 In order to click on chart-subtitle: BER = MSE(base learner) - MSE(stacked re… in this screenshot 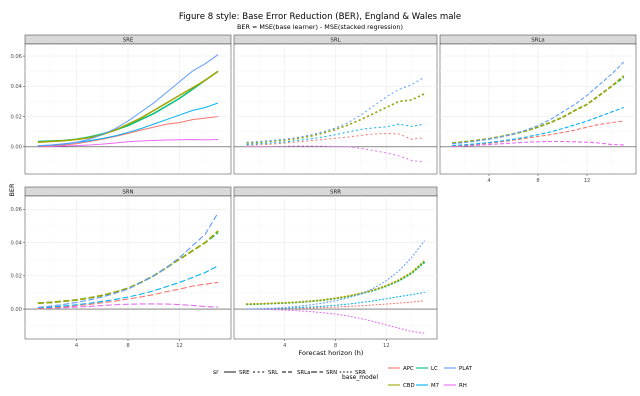, I will do `click(320, 27)`.